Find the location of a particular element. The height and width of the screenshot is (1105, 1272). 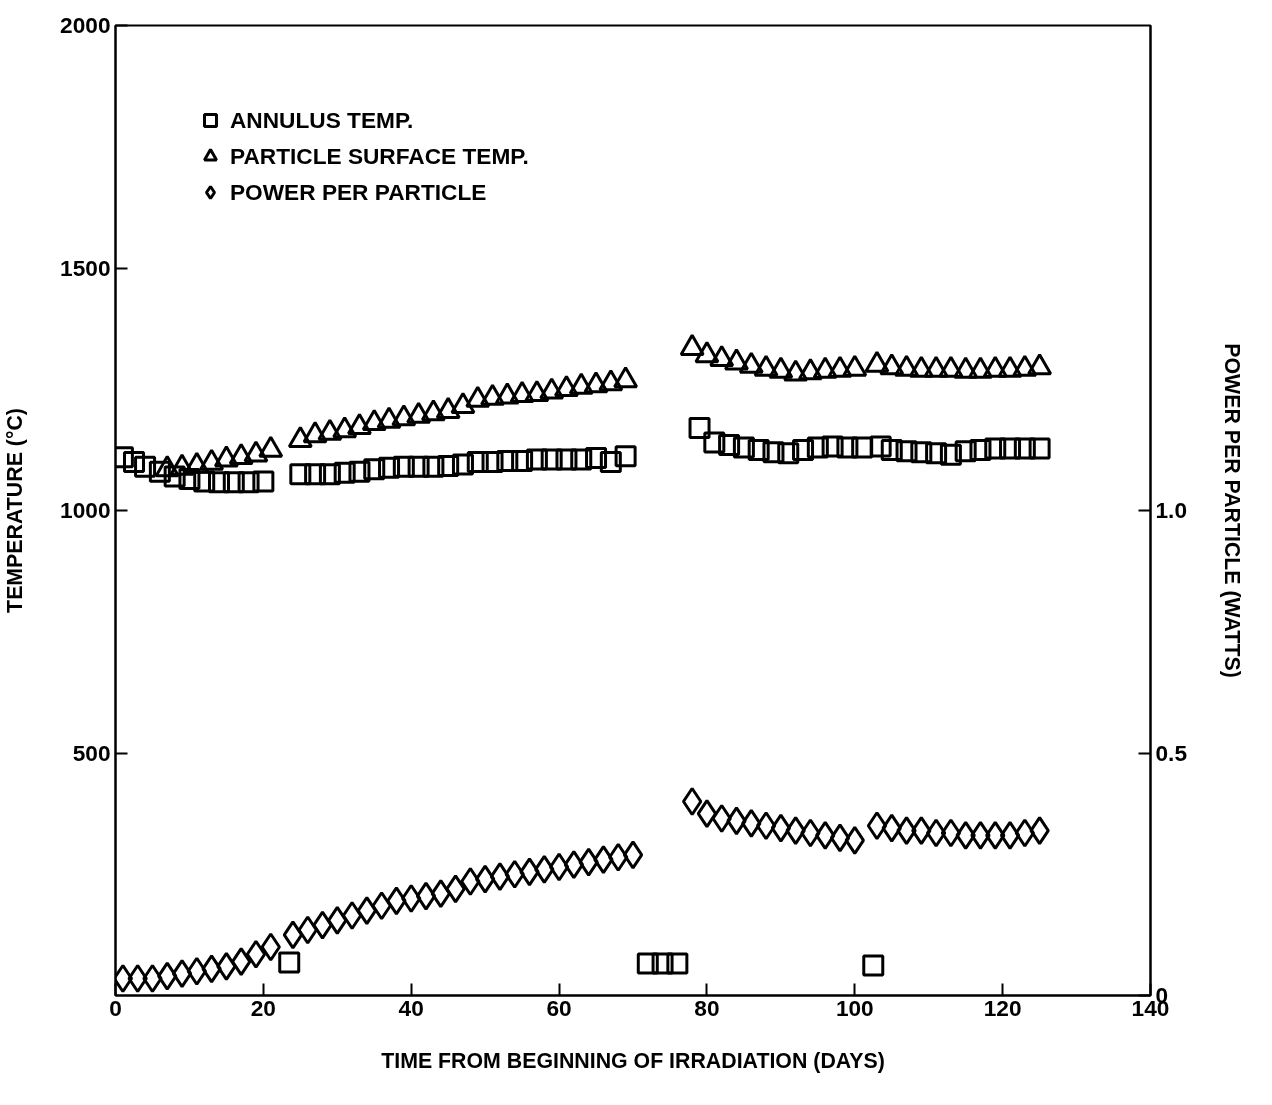

y-tick-label: 500 is located at coordinates (91, 752).